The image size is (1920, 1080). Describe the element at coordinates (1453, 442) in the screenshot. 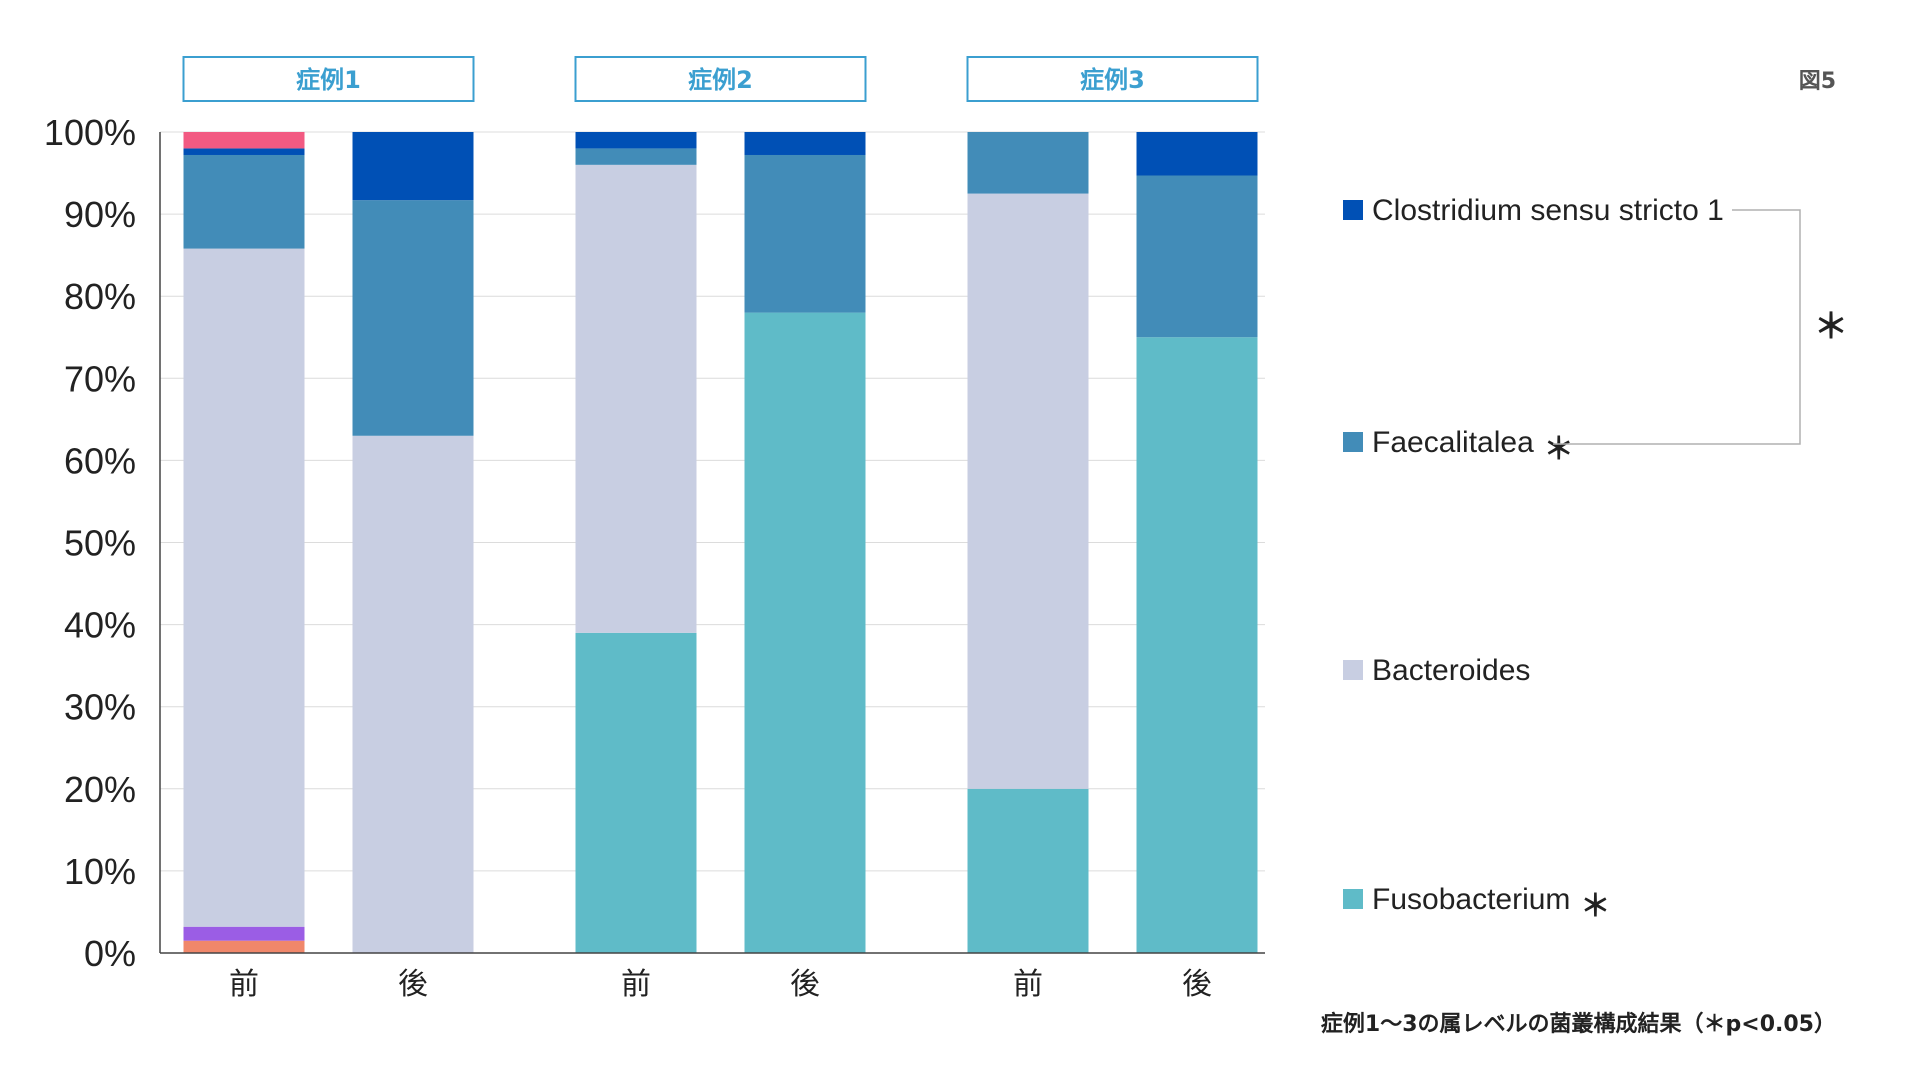

I see `legend-label: Faecalitalea` at that location.